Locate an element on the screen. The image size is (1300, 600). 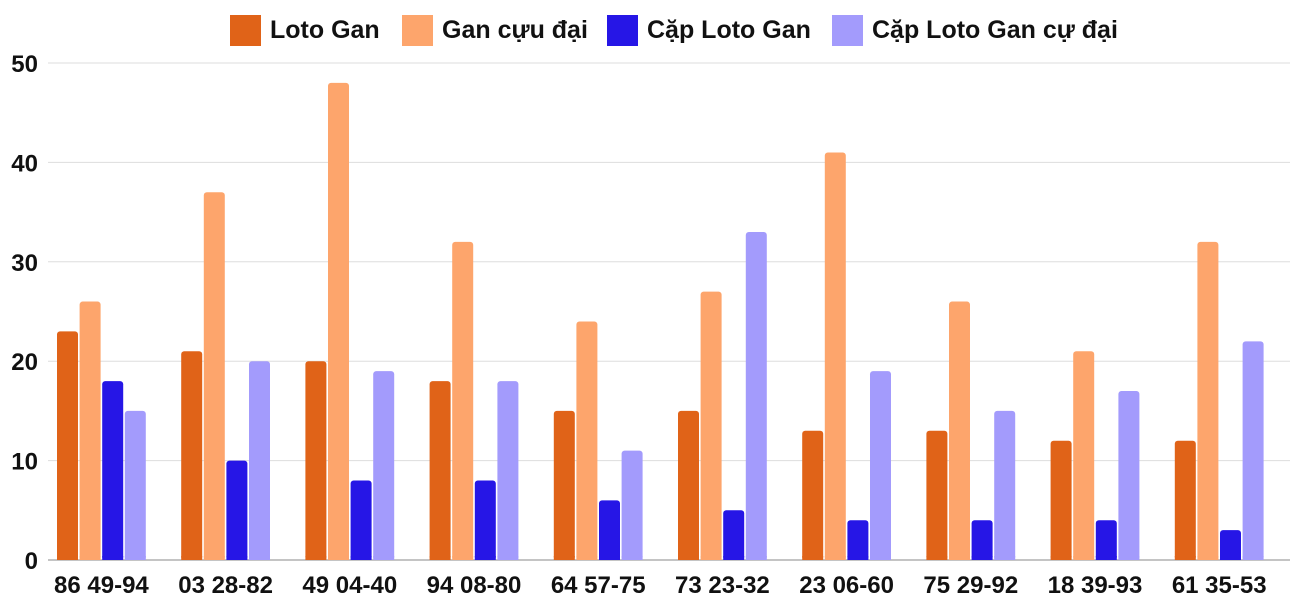
y-tick-label: 30 is located at coordinates (24, 263).